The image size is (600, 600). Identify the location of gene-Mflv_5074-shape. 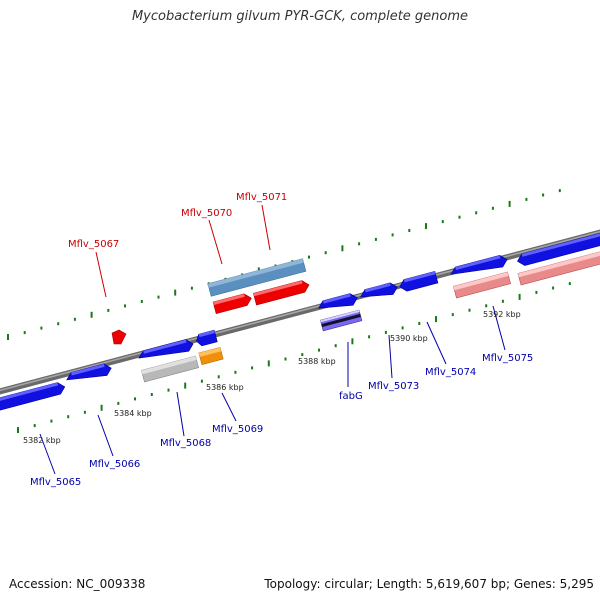
(418, 281).